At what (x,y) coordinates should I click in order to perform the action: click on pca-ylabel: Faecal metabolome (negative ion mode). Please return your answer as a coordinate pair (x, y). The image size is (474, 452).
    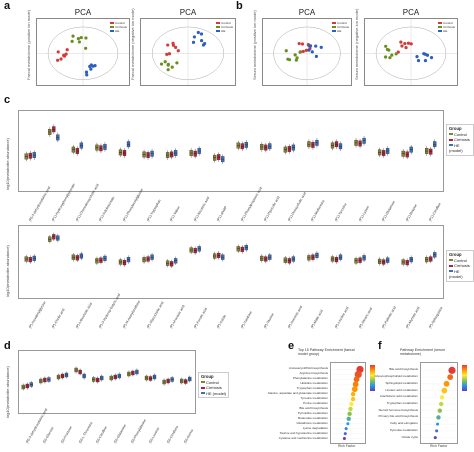
    Looking at the image, I should click on (132, 44).